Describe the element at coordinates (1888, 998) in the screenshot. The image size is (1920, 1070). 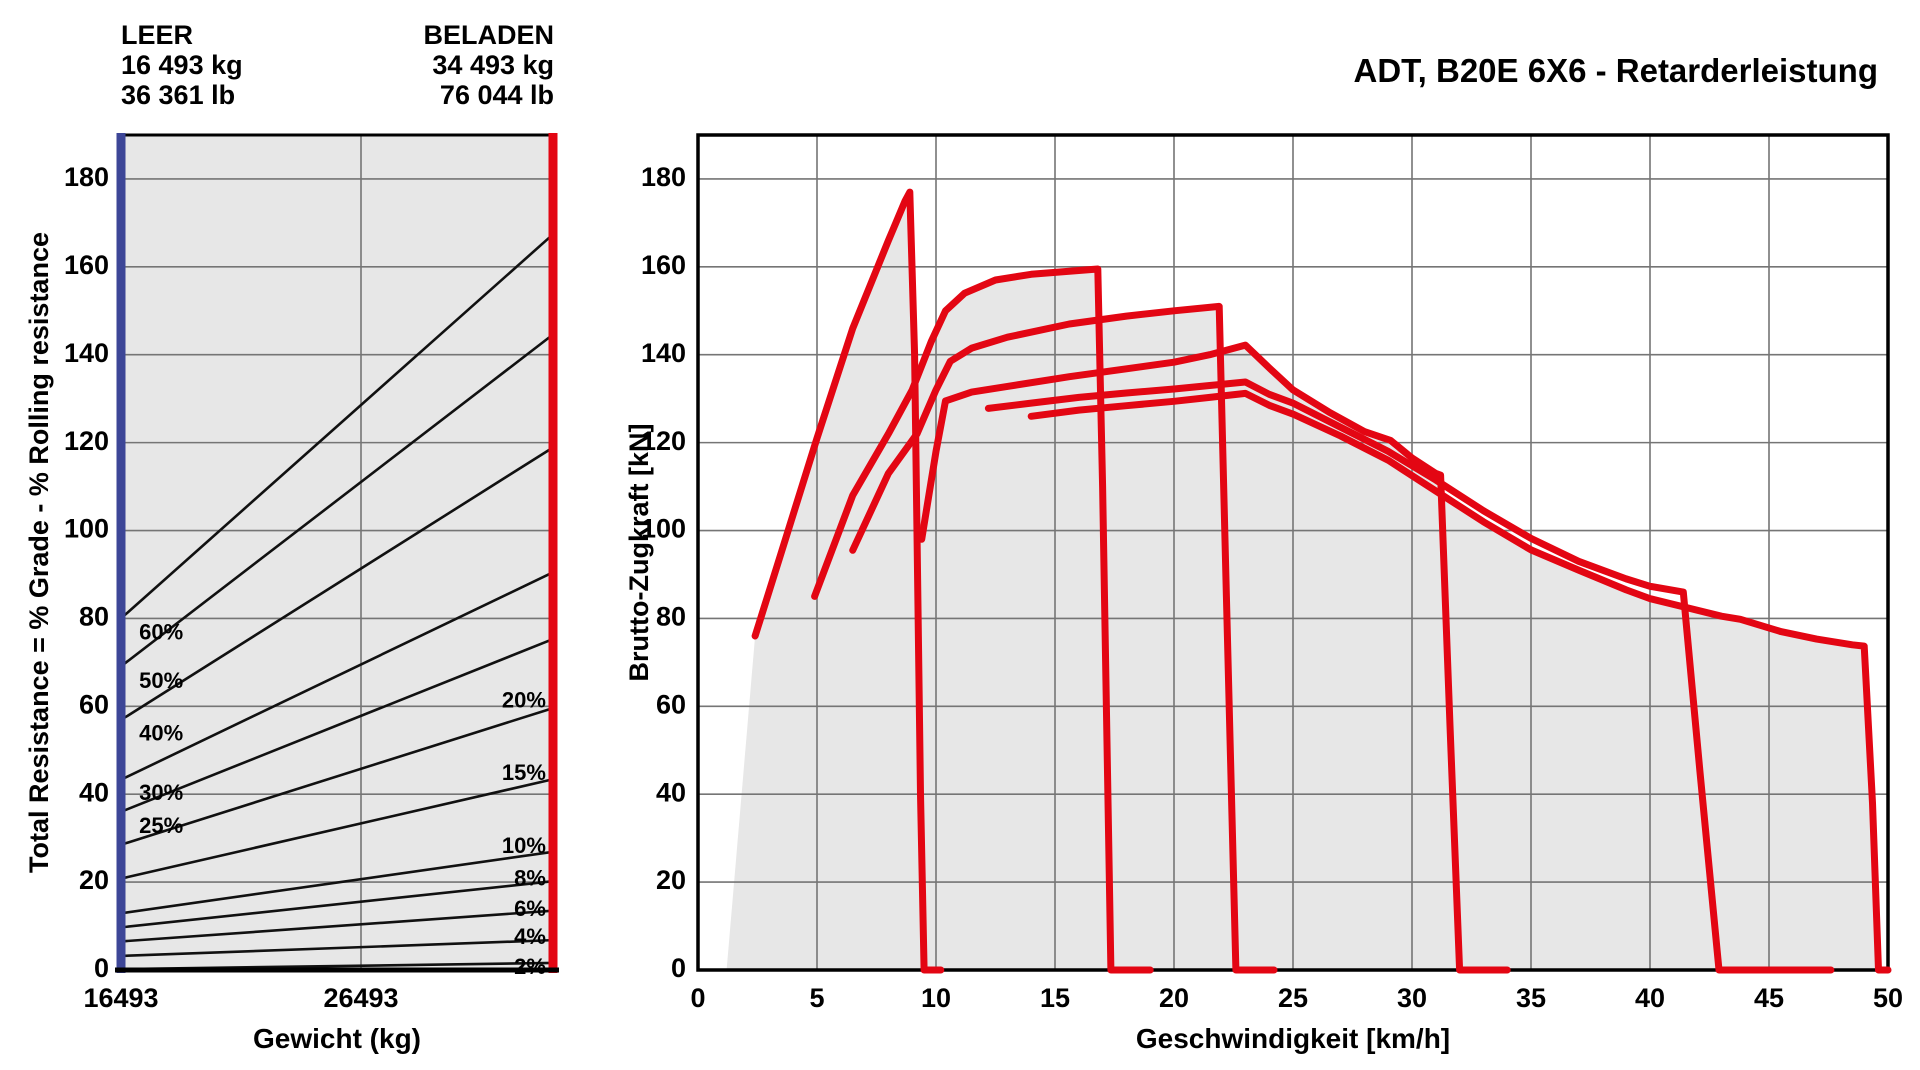
I see `right-x-tick-label: 50` at that location.